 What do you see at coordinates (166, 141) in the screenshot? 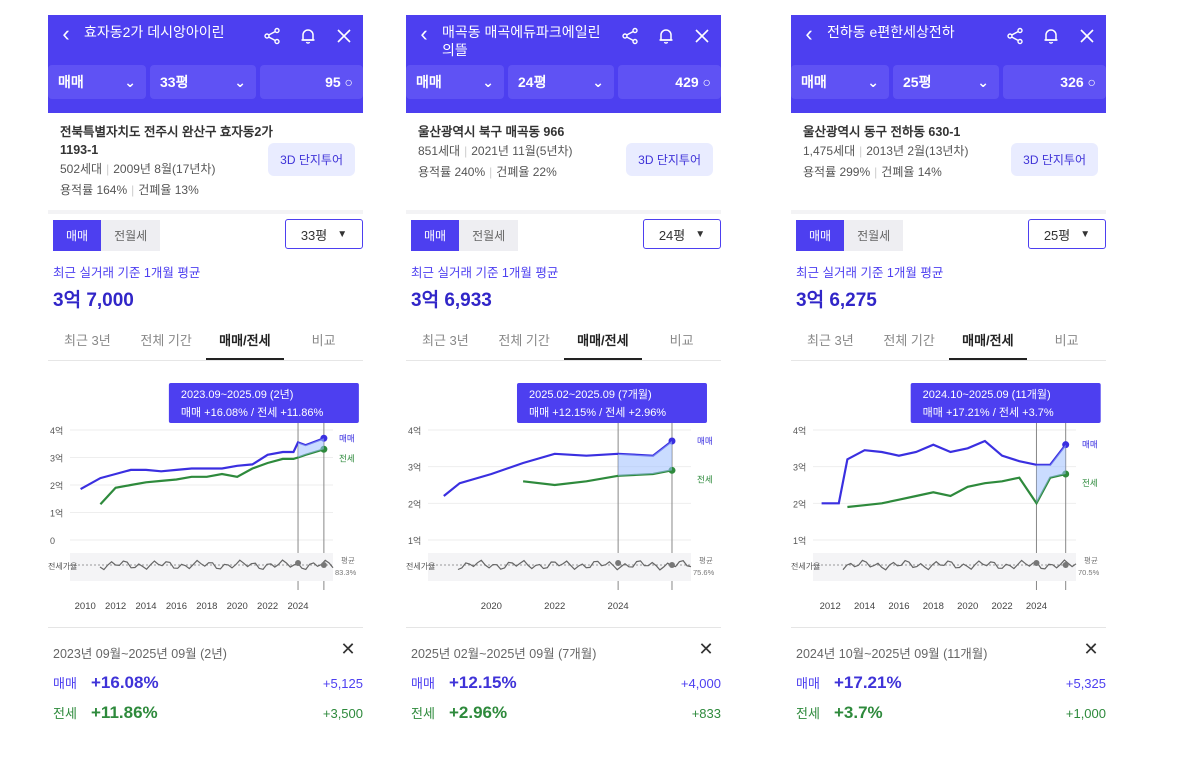
I see `address: 전북특별자치도 전주시 완산구 효자동2가 1193-1` at bounding box center [166, 141].